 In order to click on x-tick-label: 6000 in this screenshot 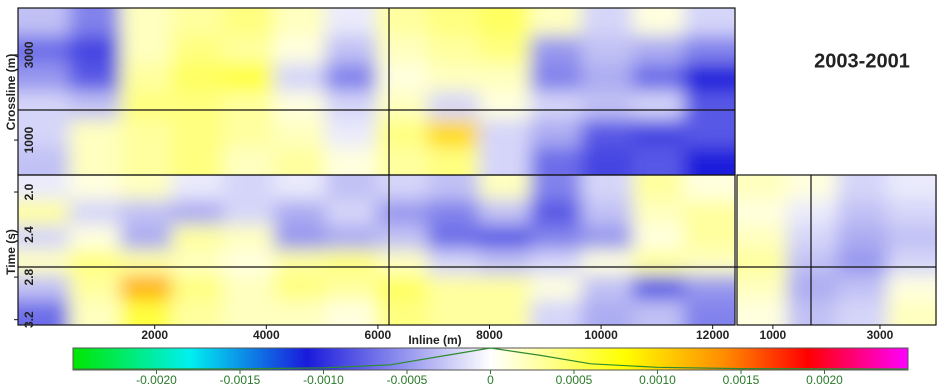, I will do `click(378, 335)`.